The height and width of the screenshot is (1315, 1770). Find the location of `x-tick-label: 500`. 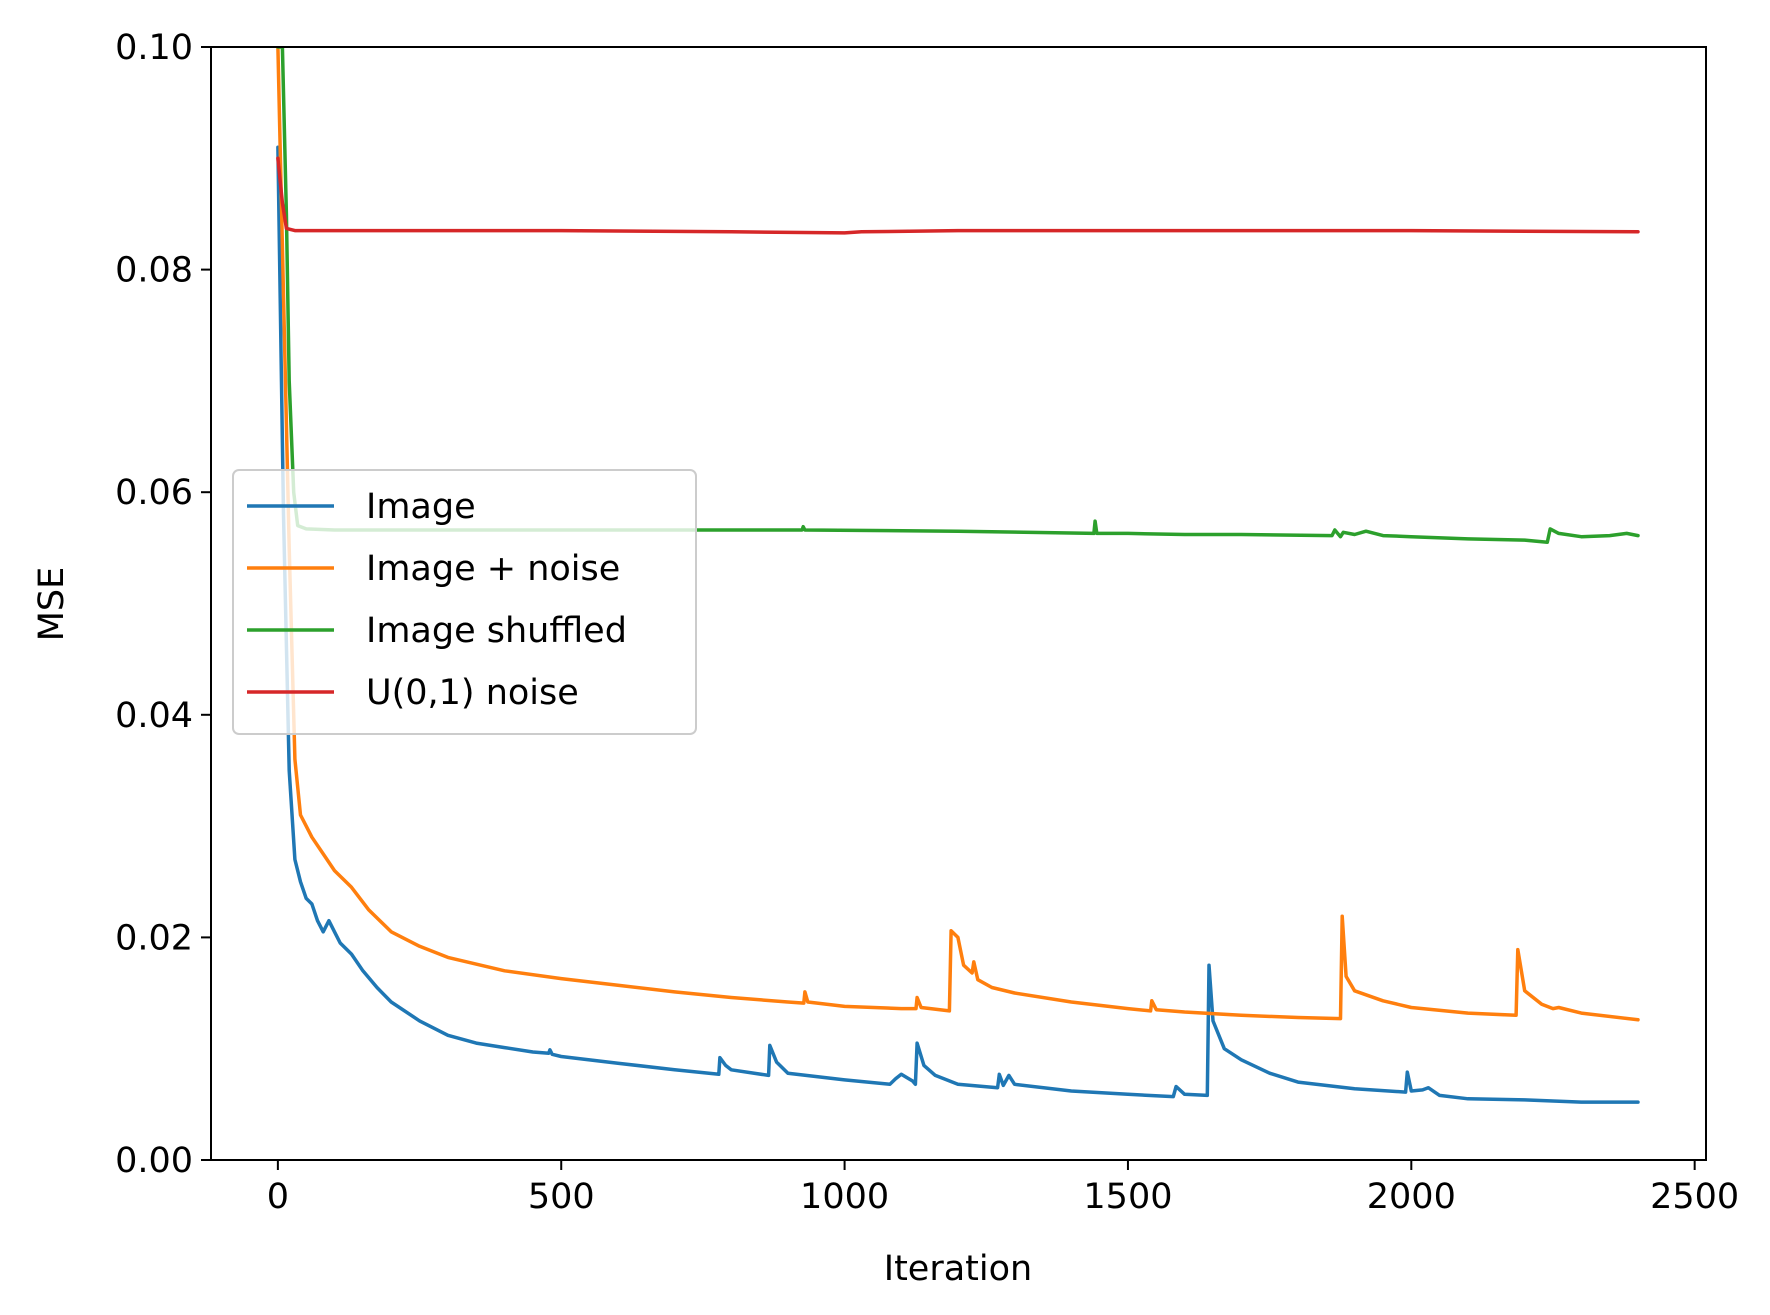

x-tick-label: 500 is located at coordinates (561, 1197).